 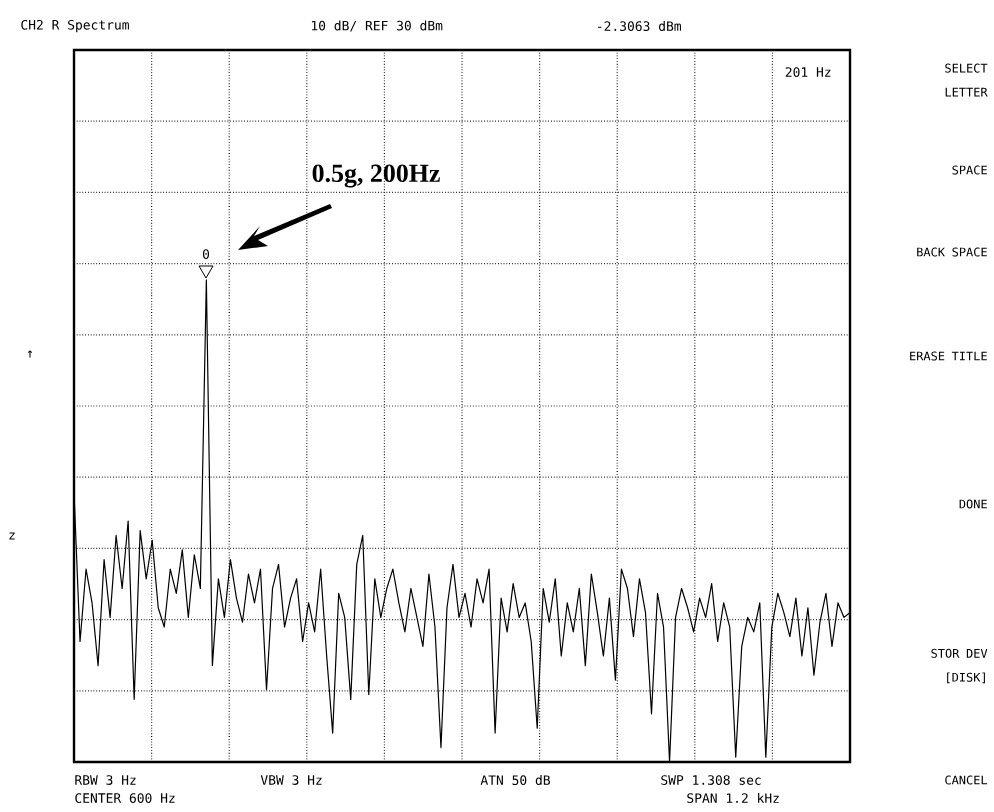 What do you see at coordinates (376, 176) in the screenshot?
I see `text: 0.5g, 200Hz` at bounding box center [376, 176].